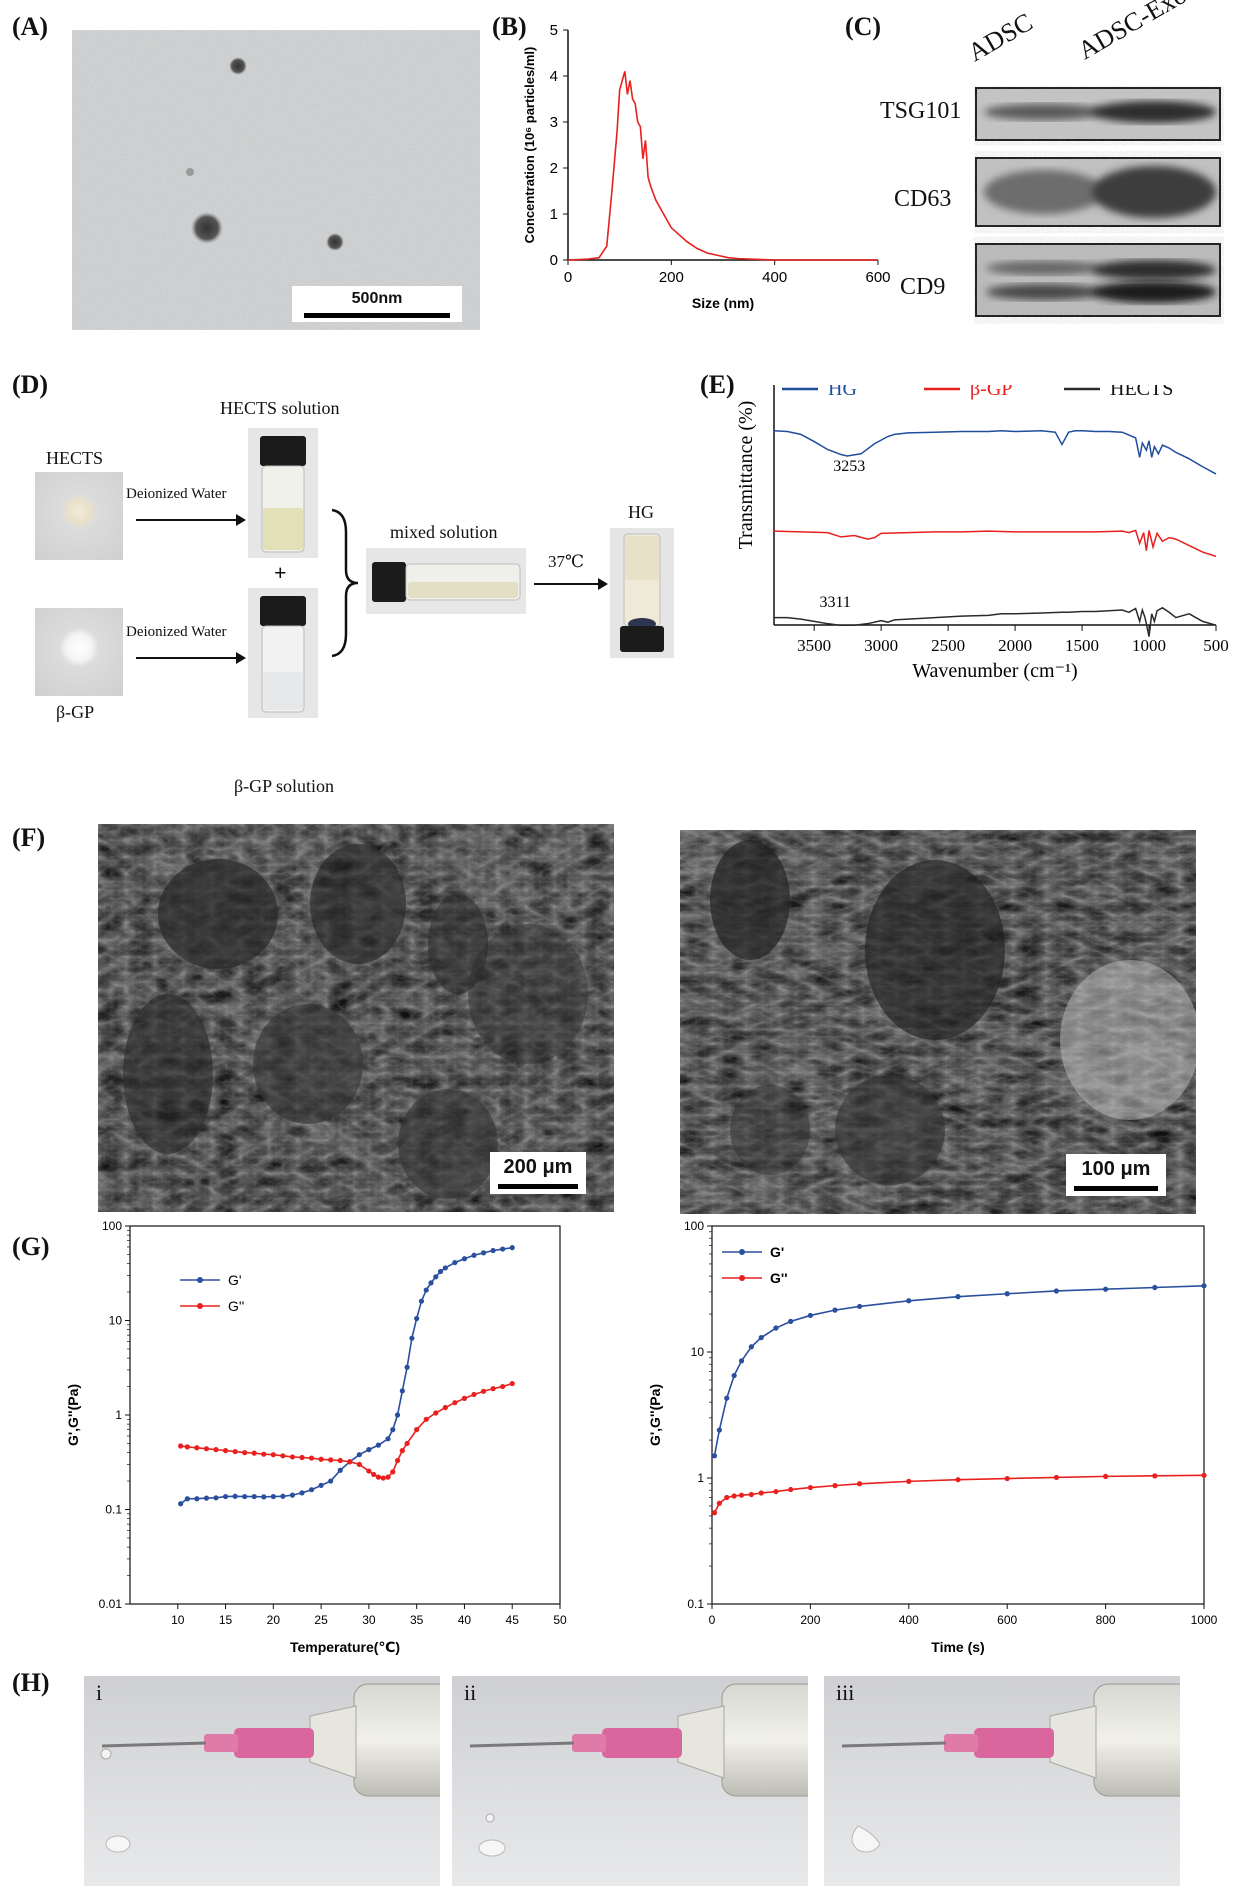 This screenshot has width=1234, height=1889. What do you see at coordinates (746, 475) in the screenshot?
I see `y-axis-label: Transmittance (%)` at bounding box center [746, 475].